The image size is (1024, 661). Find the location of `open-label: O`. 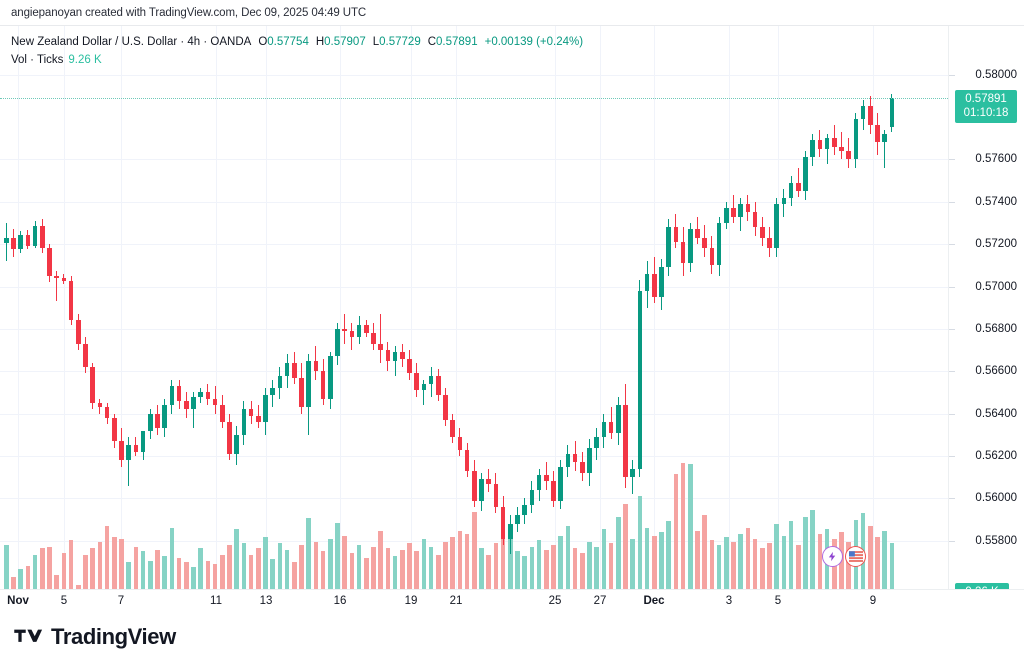

open-label: O is located at coordinates (263, 42).